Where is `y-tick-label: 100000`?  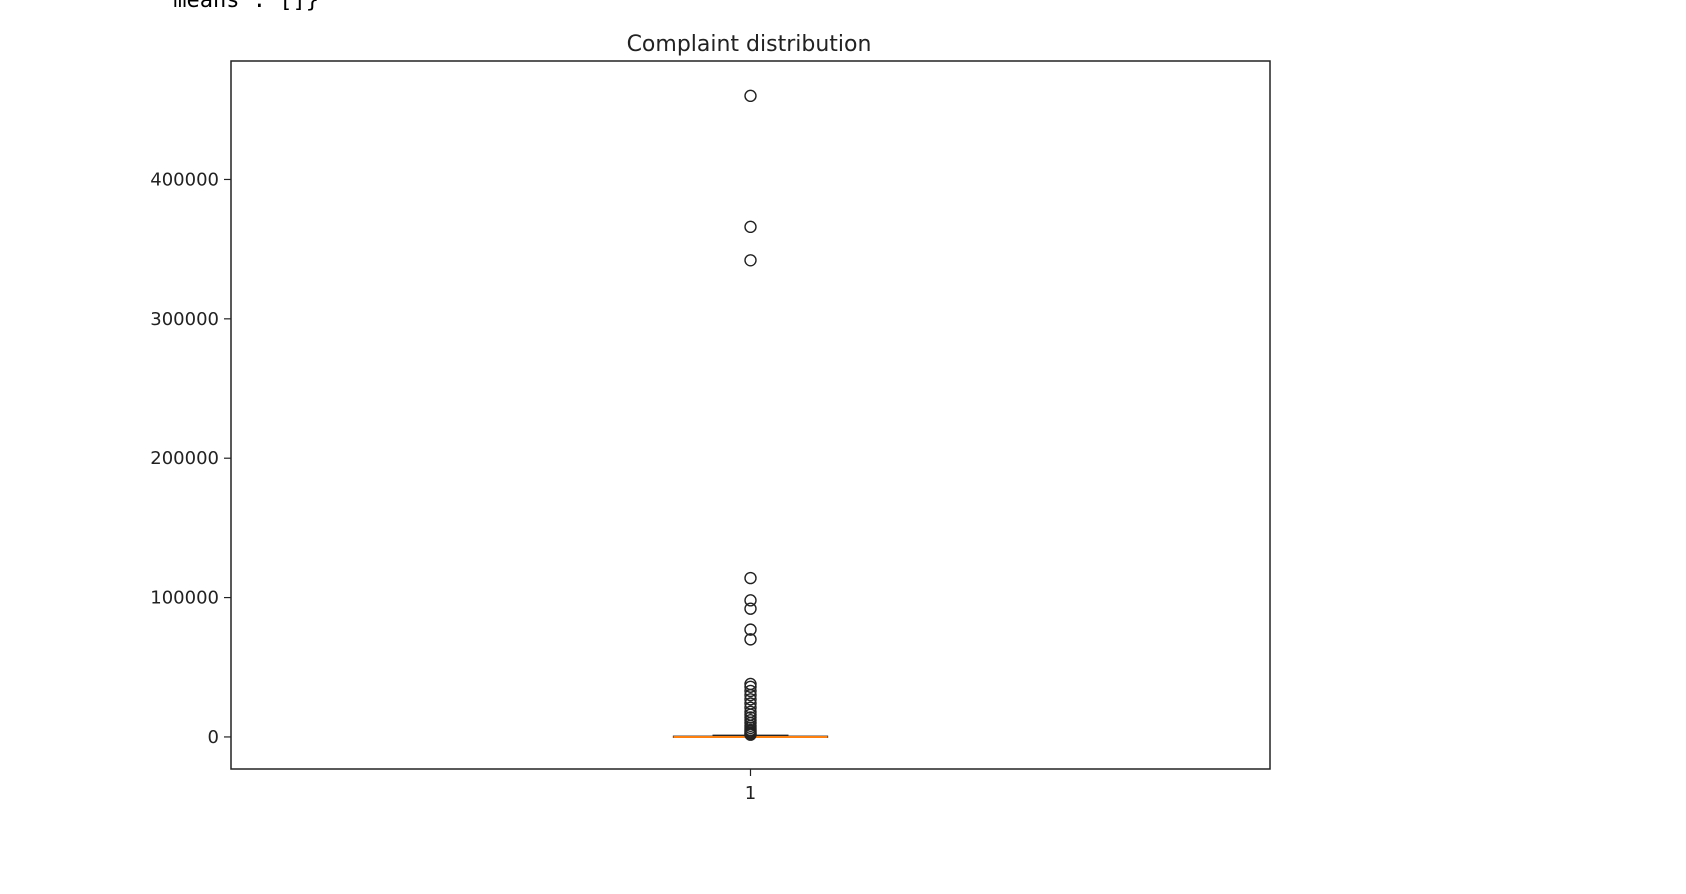 y-tick-label: 100000 is located at coordinates (184, 598).